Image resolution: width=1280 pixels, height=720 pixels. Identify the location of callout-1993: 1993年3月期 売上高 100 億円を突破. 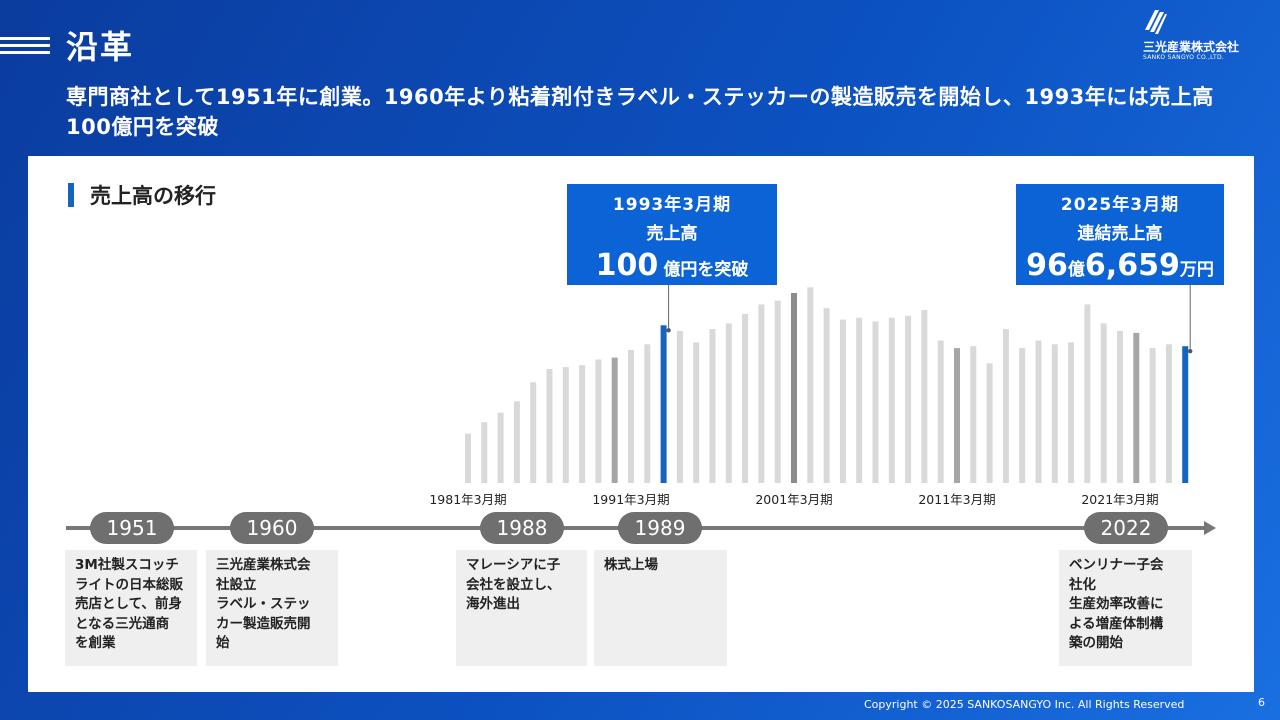
(672, 234).